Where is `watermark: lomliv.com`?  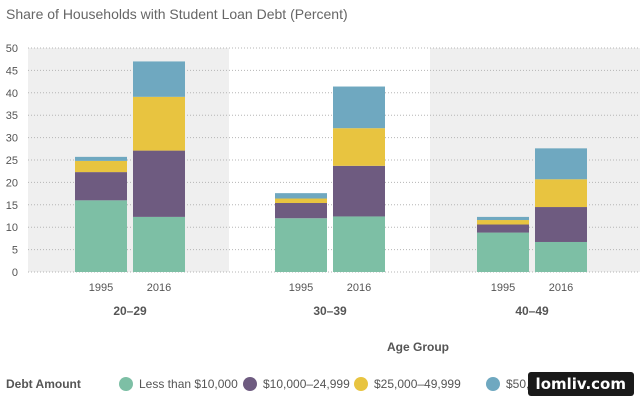 watermark: lomliv.com is located at coordinates (580, 384).